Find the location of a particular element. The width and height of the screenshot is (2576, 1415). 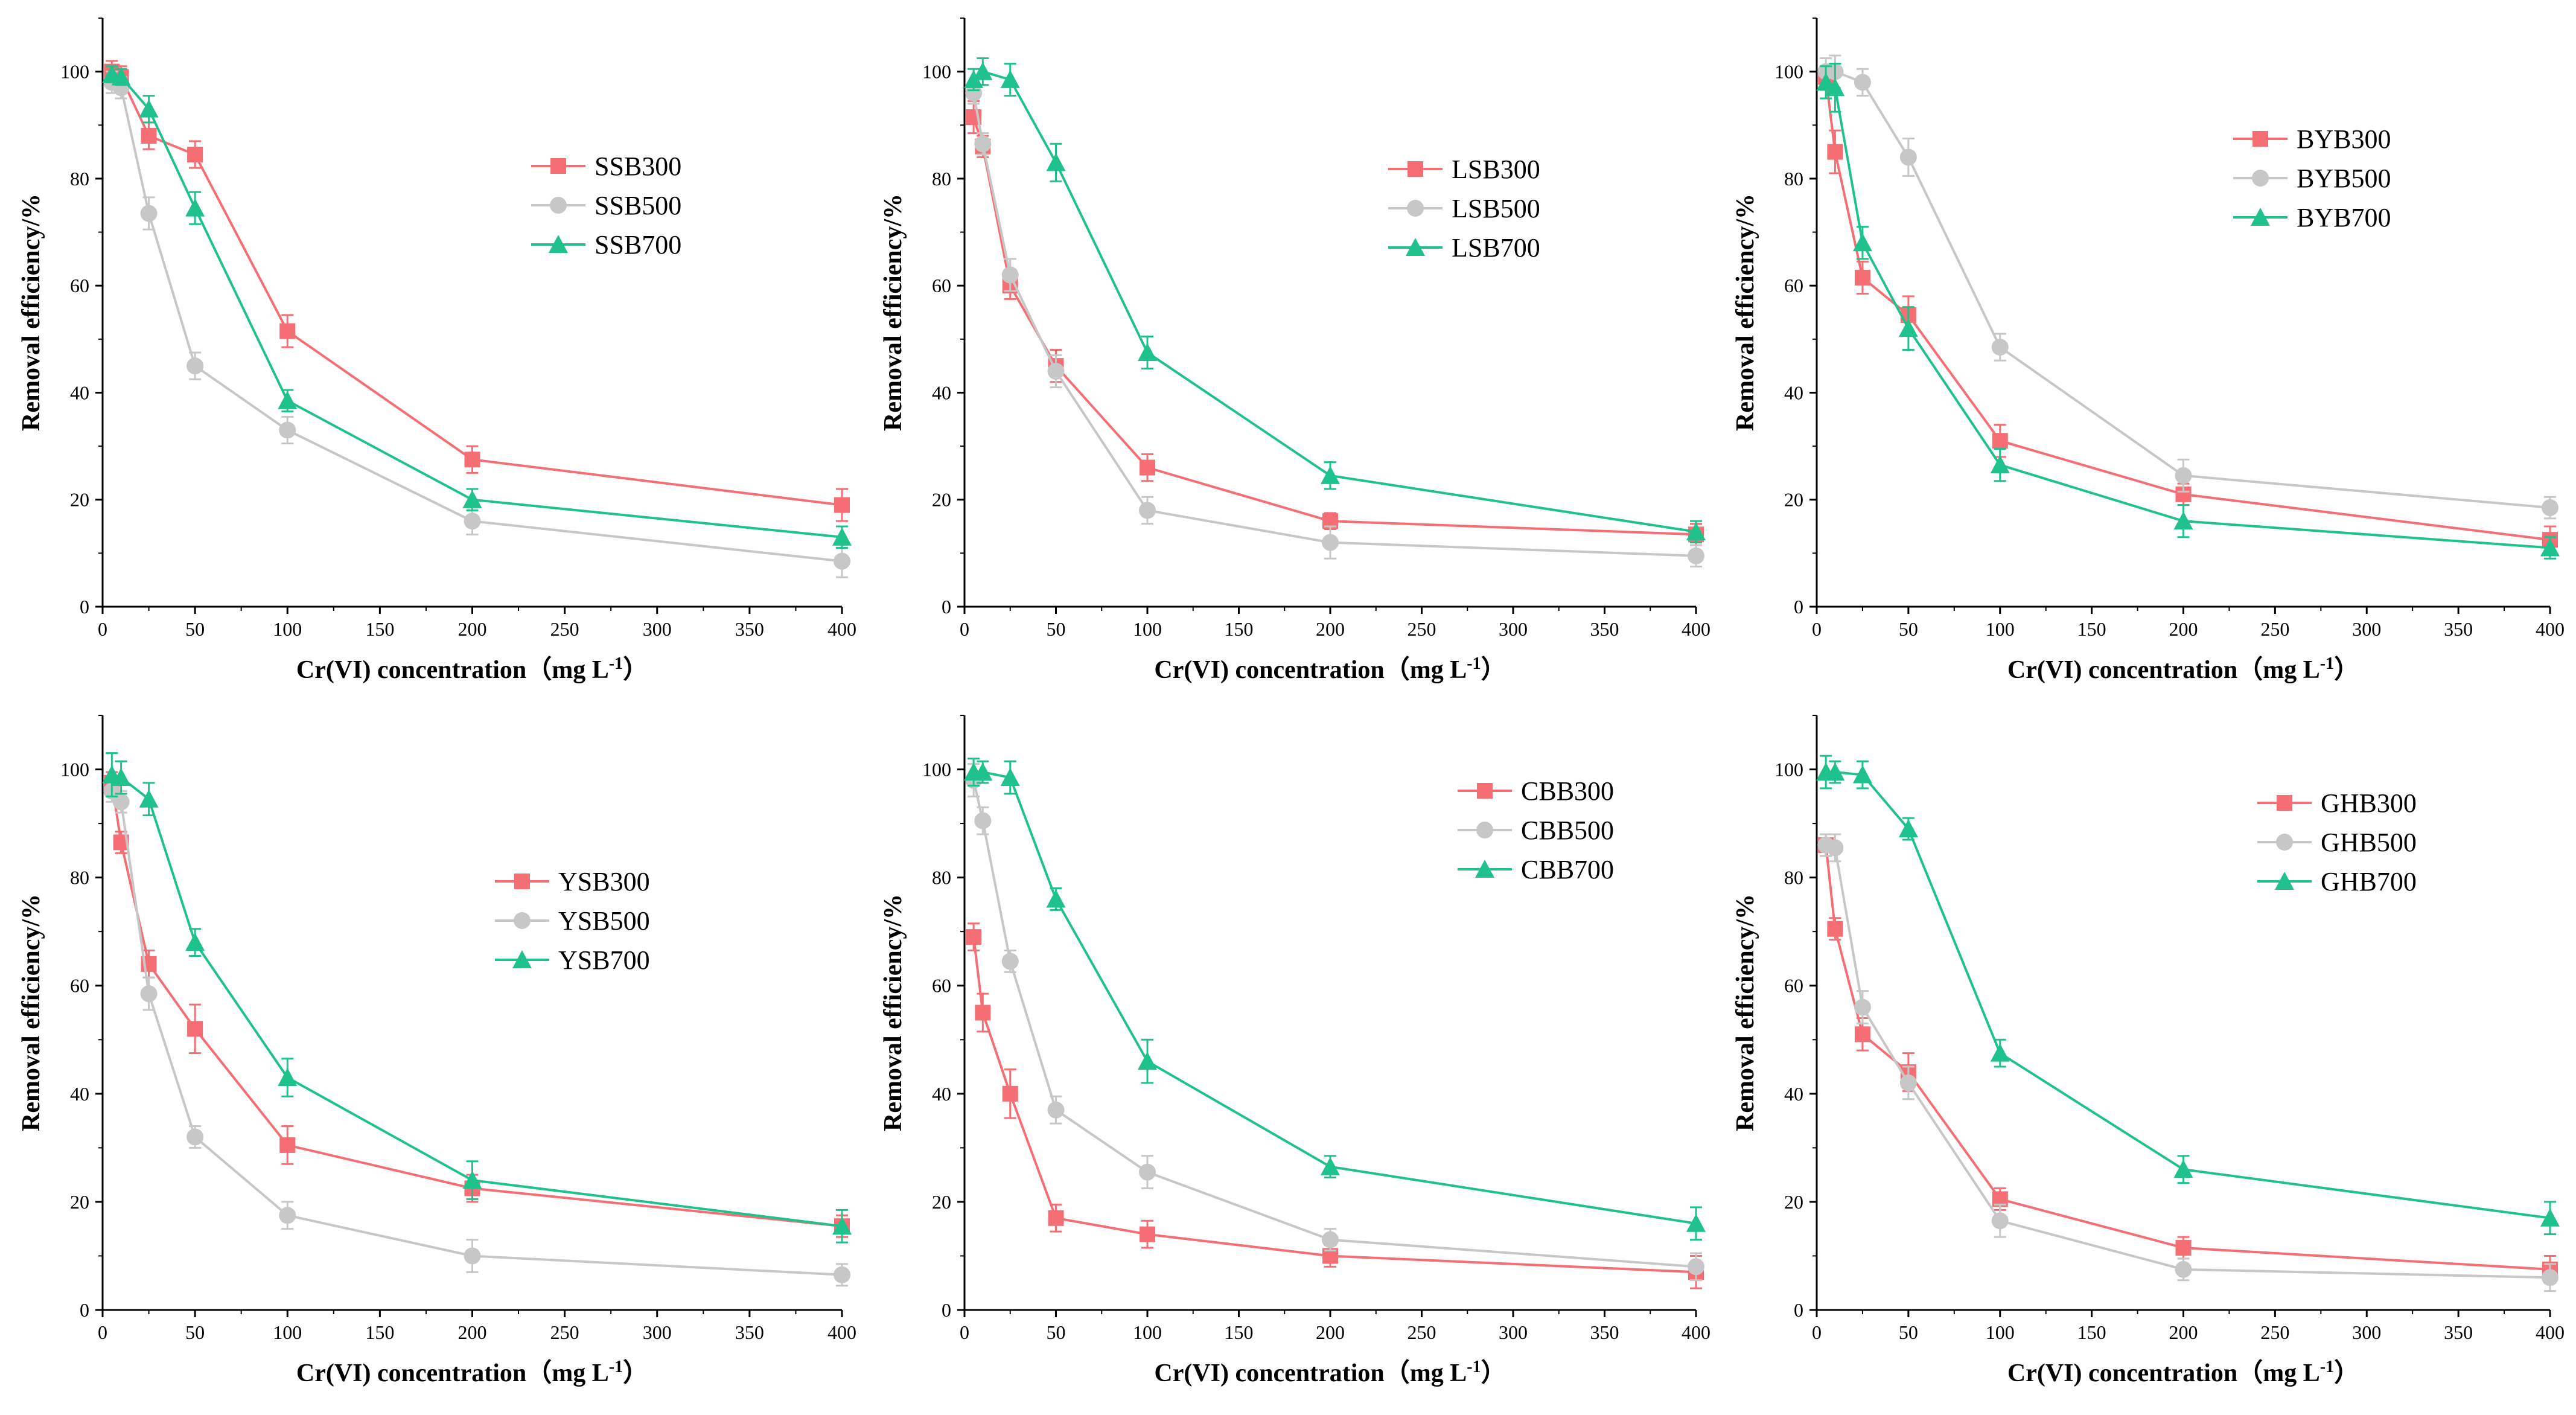

y-tick-label: 40 is located at coordinates (79, 392).